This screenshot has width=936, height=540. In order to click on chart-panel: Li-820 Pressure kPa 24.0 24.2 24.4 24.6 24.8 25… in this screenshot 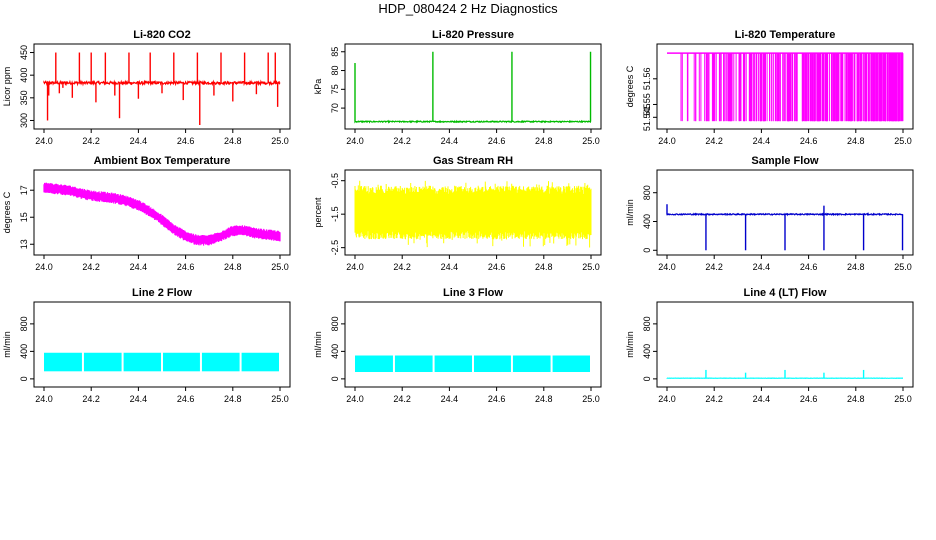, I will do `click(457, 87)`.